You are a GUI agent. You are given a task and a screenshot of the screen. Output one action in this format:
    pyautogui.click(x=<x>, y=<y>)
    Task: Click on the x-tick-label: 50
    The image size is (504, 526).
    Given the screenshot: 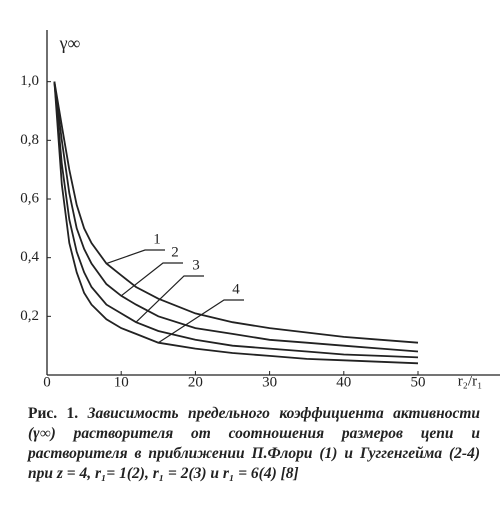 What is the action you would take?
    pyautogui.click(x=418, y=382)
    